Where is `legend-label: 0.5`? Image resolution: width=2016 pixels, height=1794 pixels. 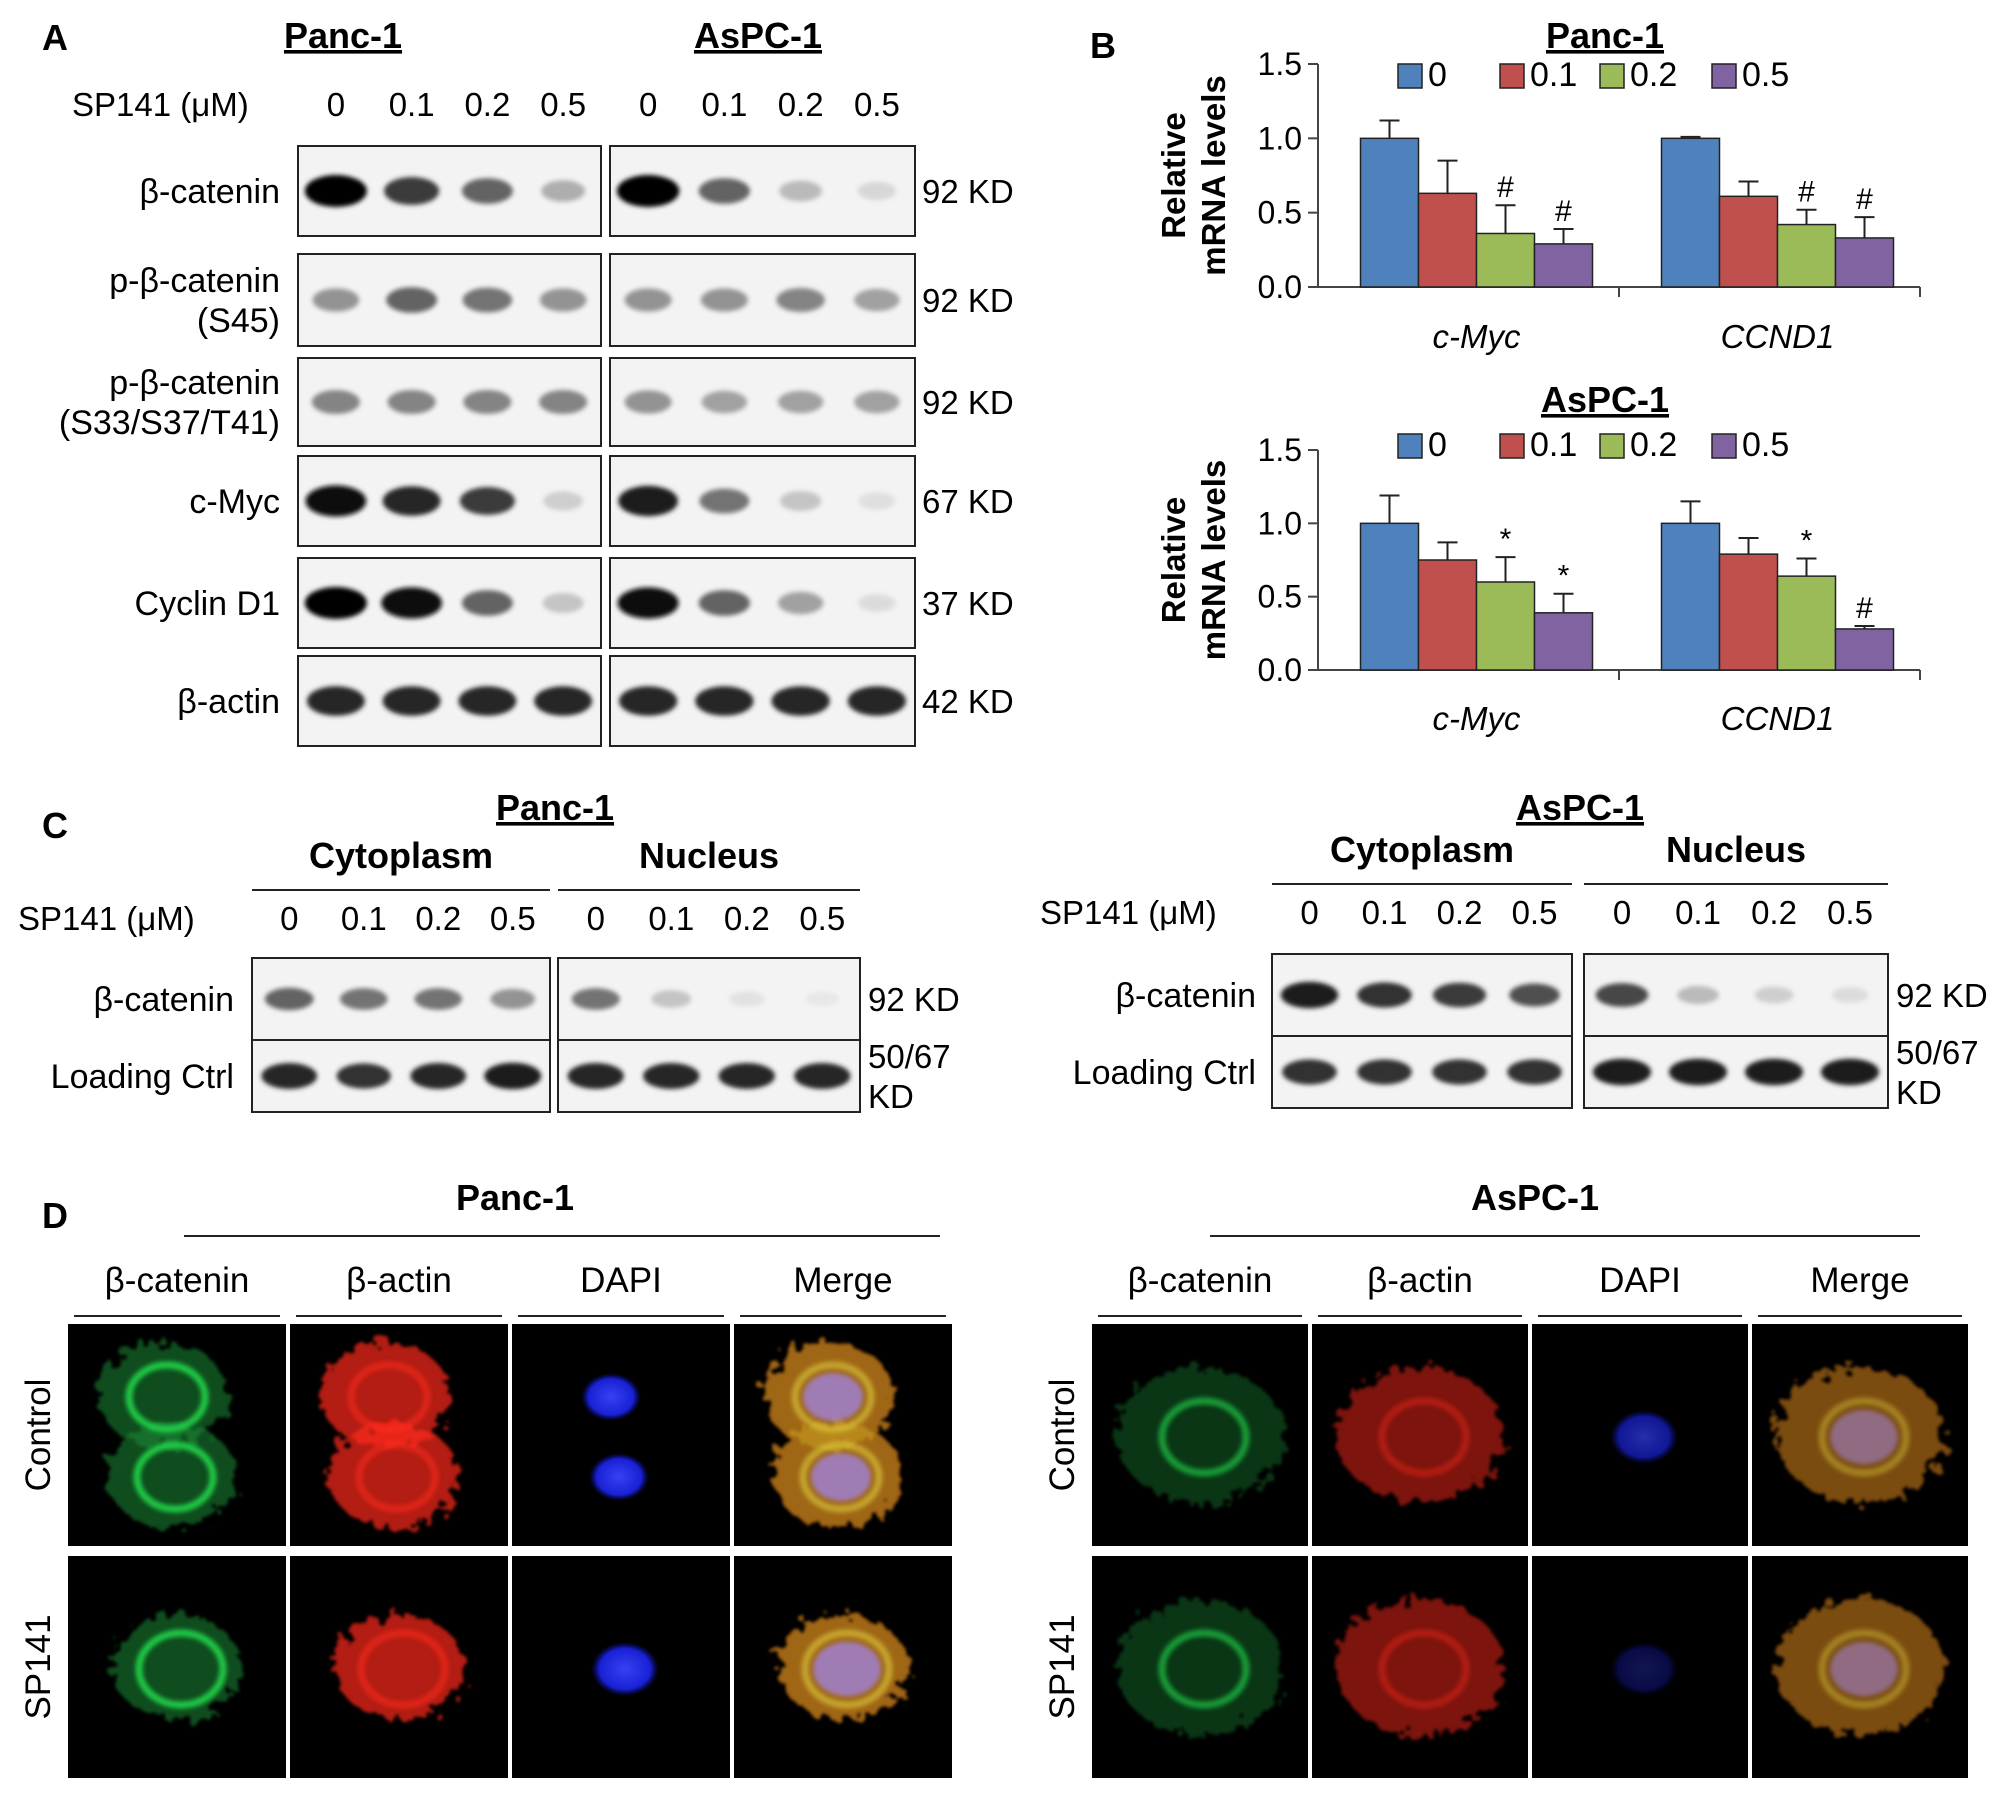
legend-label: 0.5 is located at coordinates (1765, 445).